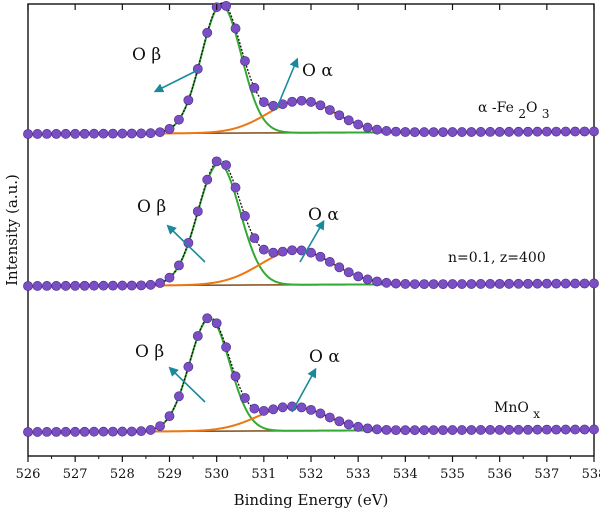  What do you see at coordinates (546, 474) in the screenshot?
I see `x-tick-label: 537` at bounding box center [546, 474].